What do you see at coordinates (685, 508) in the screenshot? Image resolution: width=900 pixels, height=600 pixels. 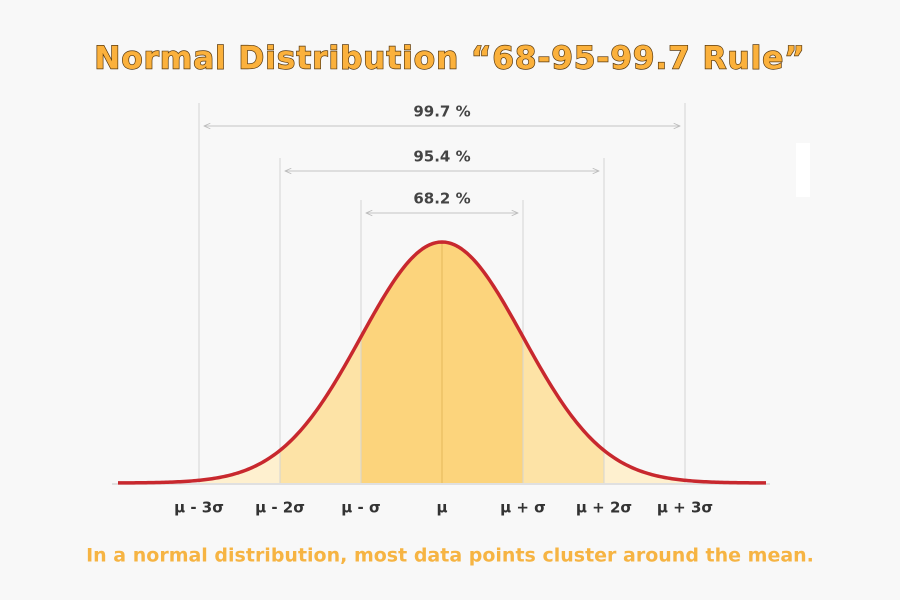 I see `axis-label: μ + 3σ` at bounding box center [685, 508].